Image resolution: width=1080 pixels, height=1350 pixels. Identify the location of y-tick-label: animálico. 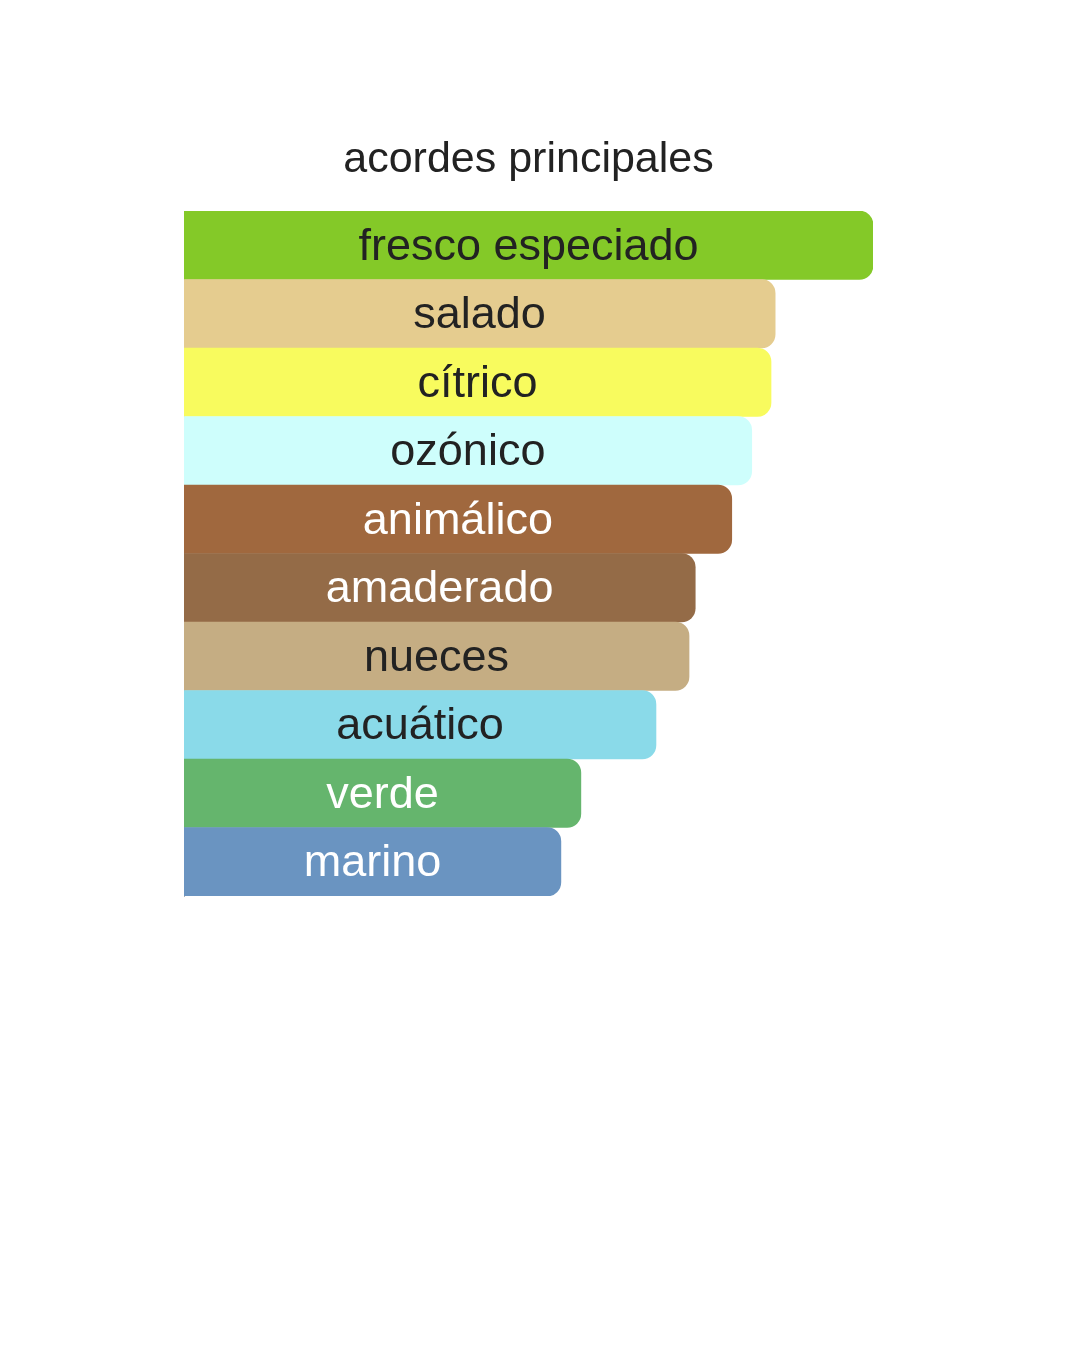
(457, 518).